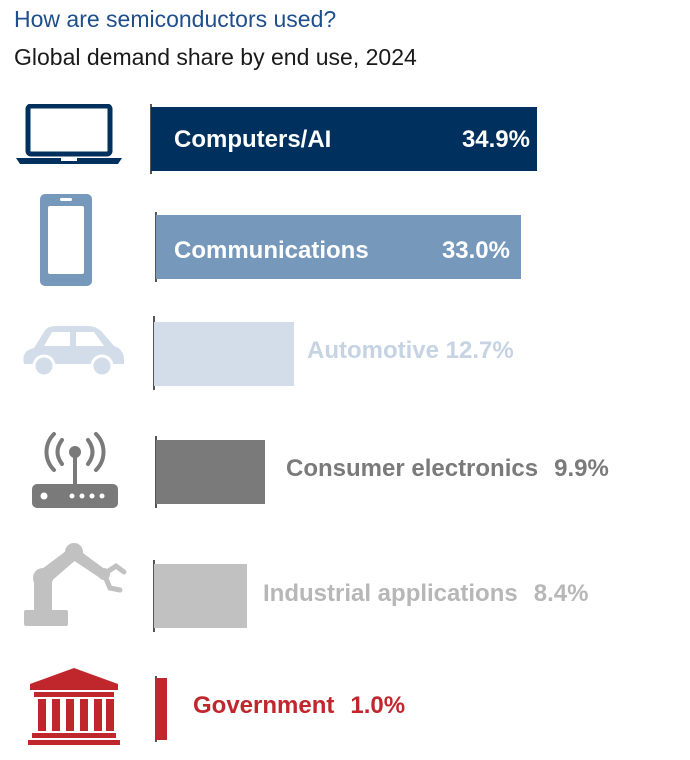 Image resolution: width=690 pixels, height=760 pixels. Describe the element at coordinates (210, 472) in the screenshot. I see `bar-consumer-electronics` at that location.